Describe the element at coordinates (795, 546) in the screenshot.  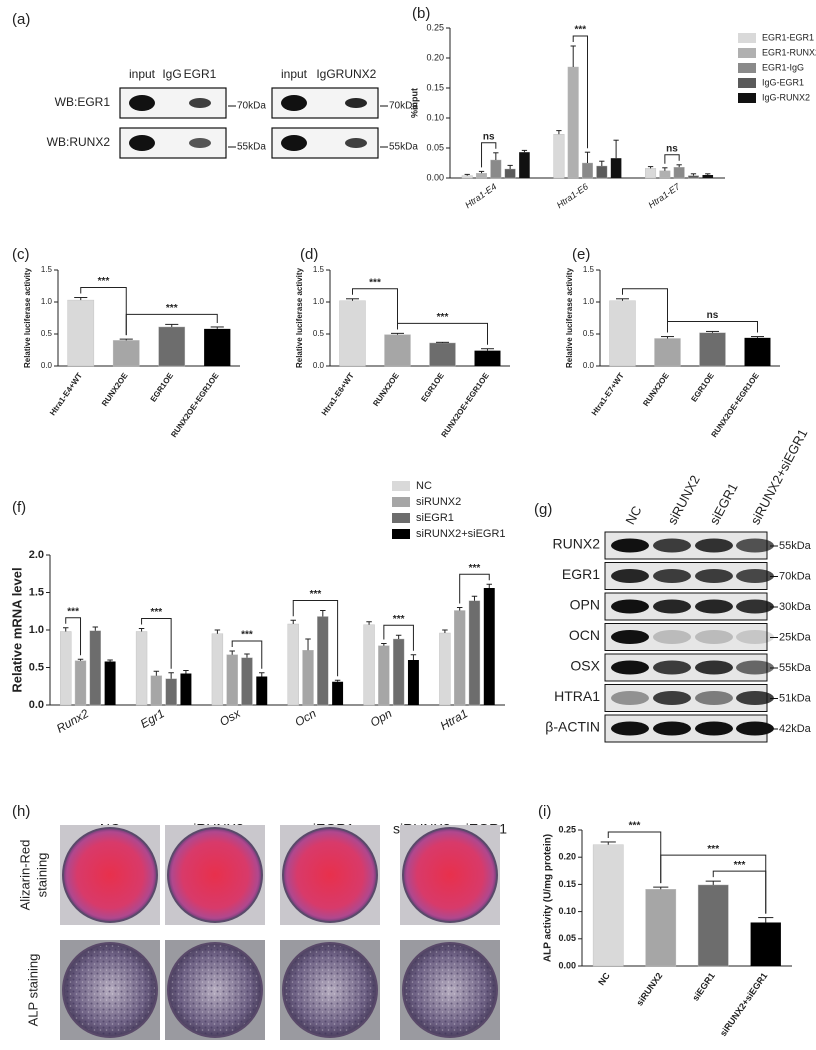
I see `size-marker: 55kDa` at that location.